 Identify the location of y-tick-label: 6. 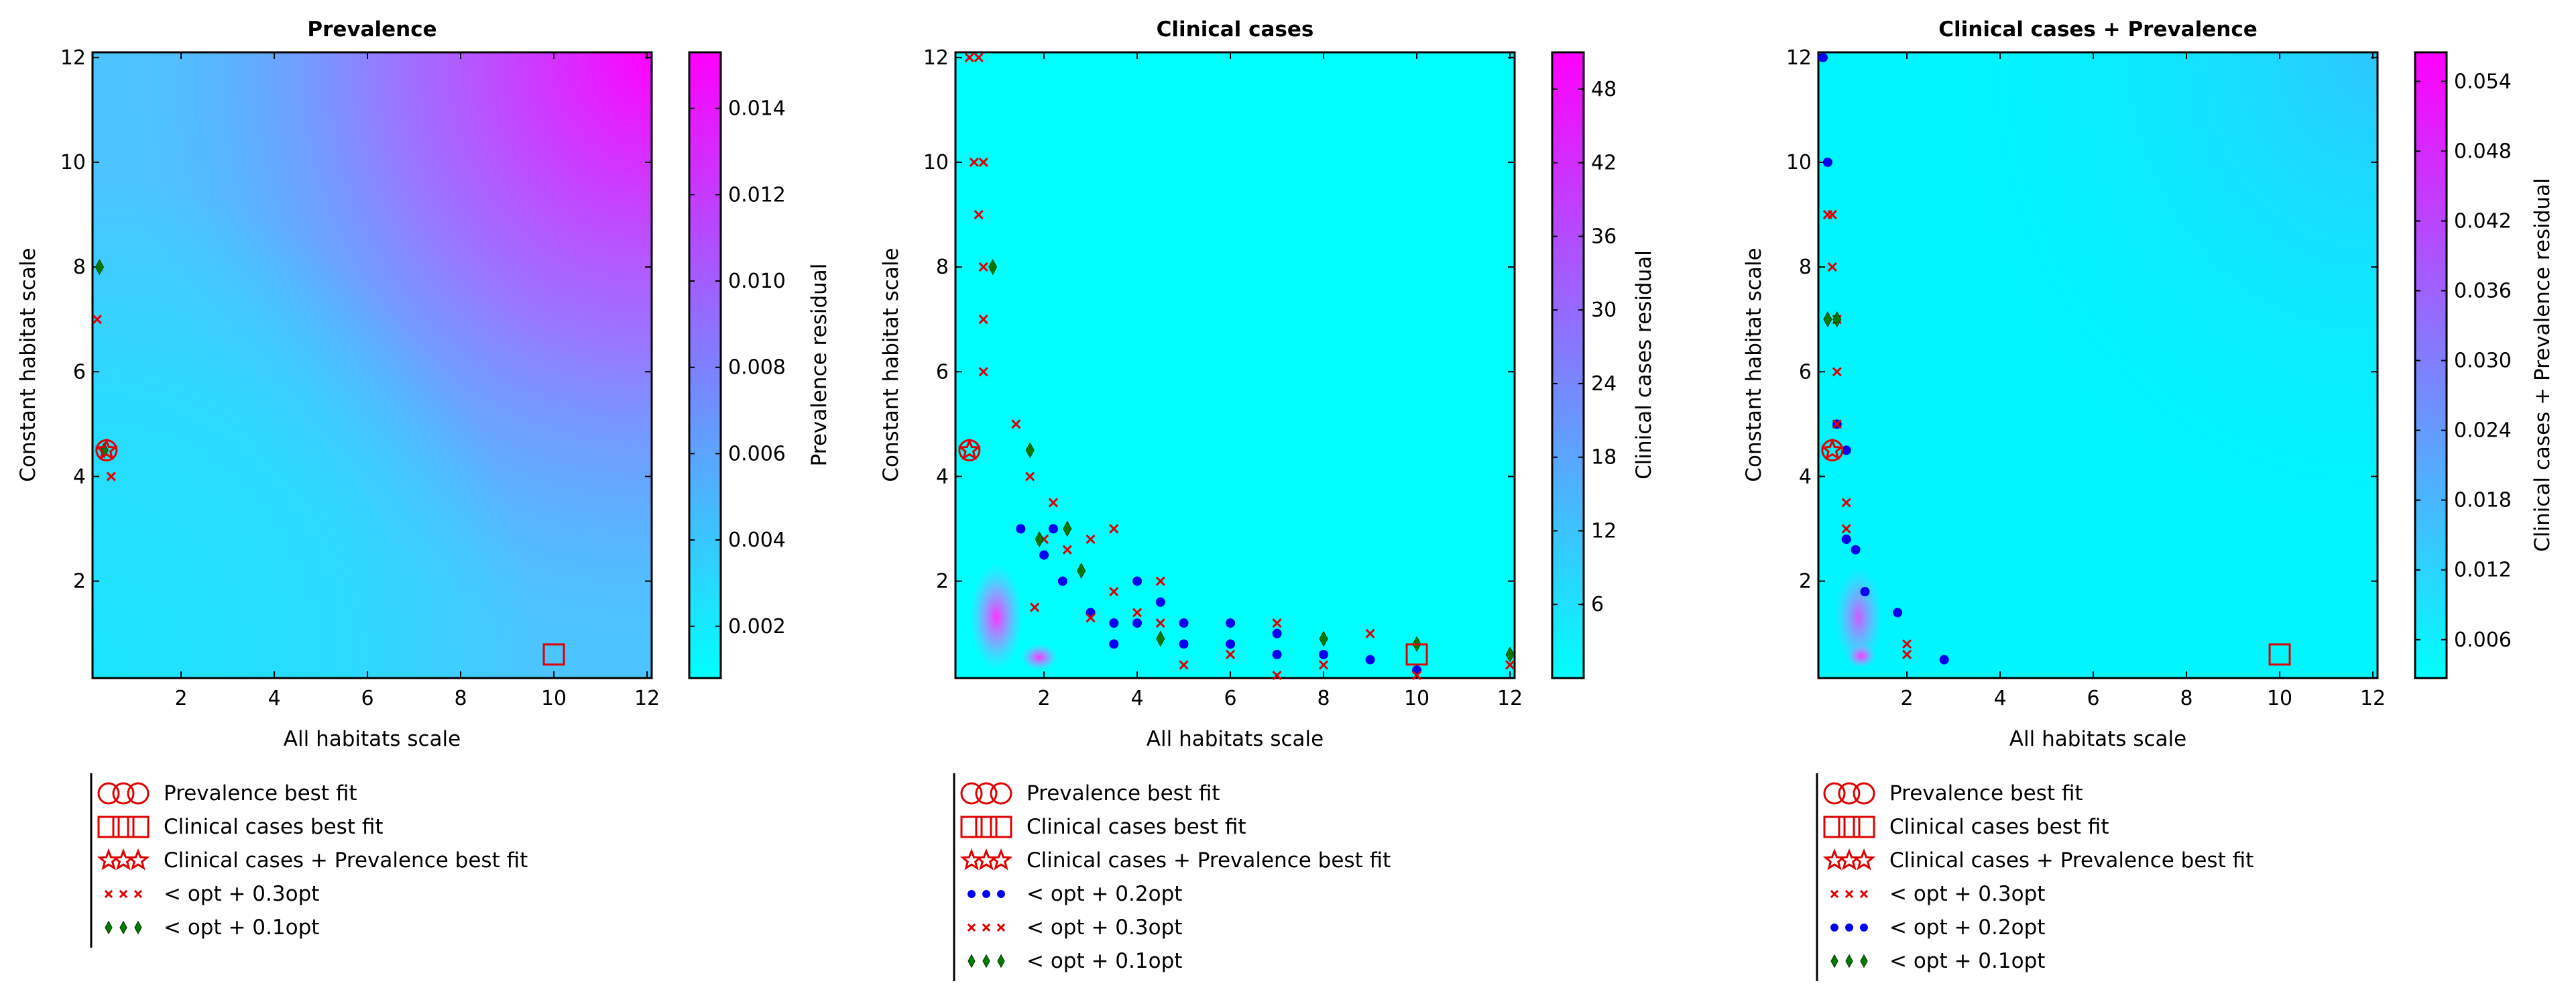
(942, 372).